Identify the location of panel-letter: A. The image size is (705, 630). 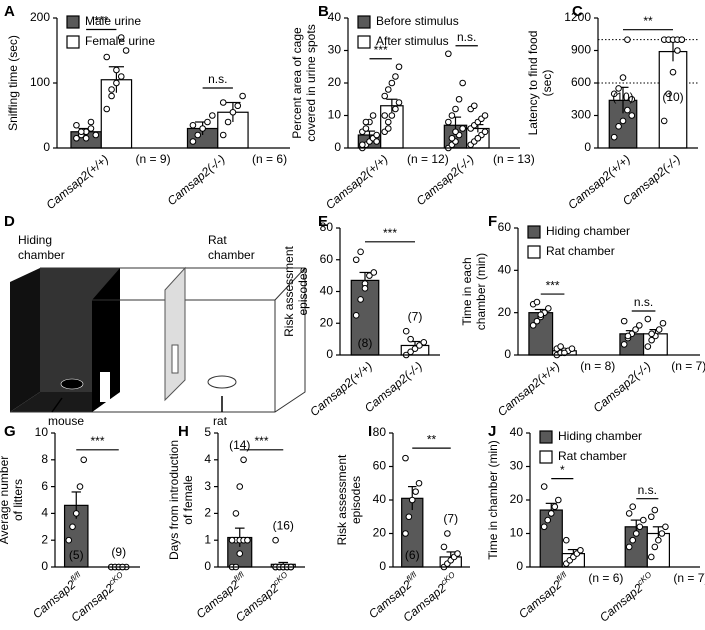
(9, 11).